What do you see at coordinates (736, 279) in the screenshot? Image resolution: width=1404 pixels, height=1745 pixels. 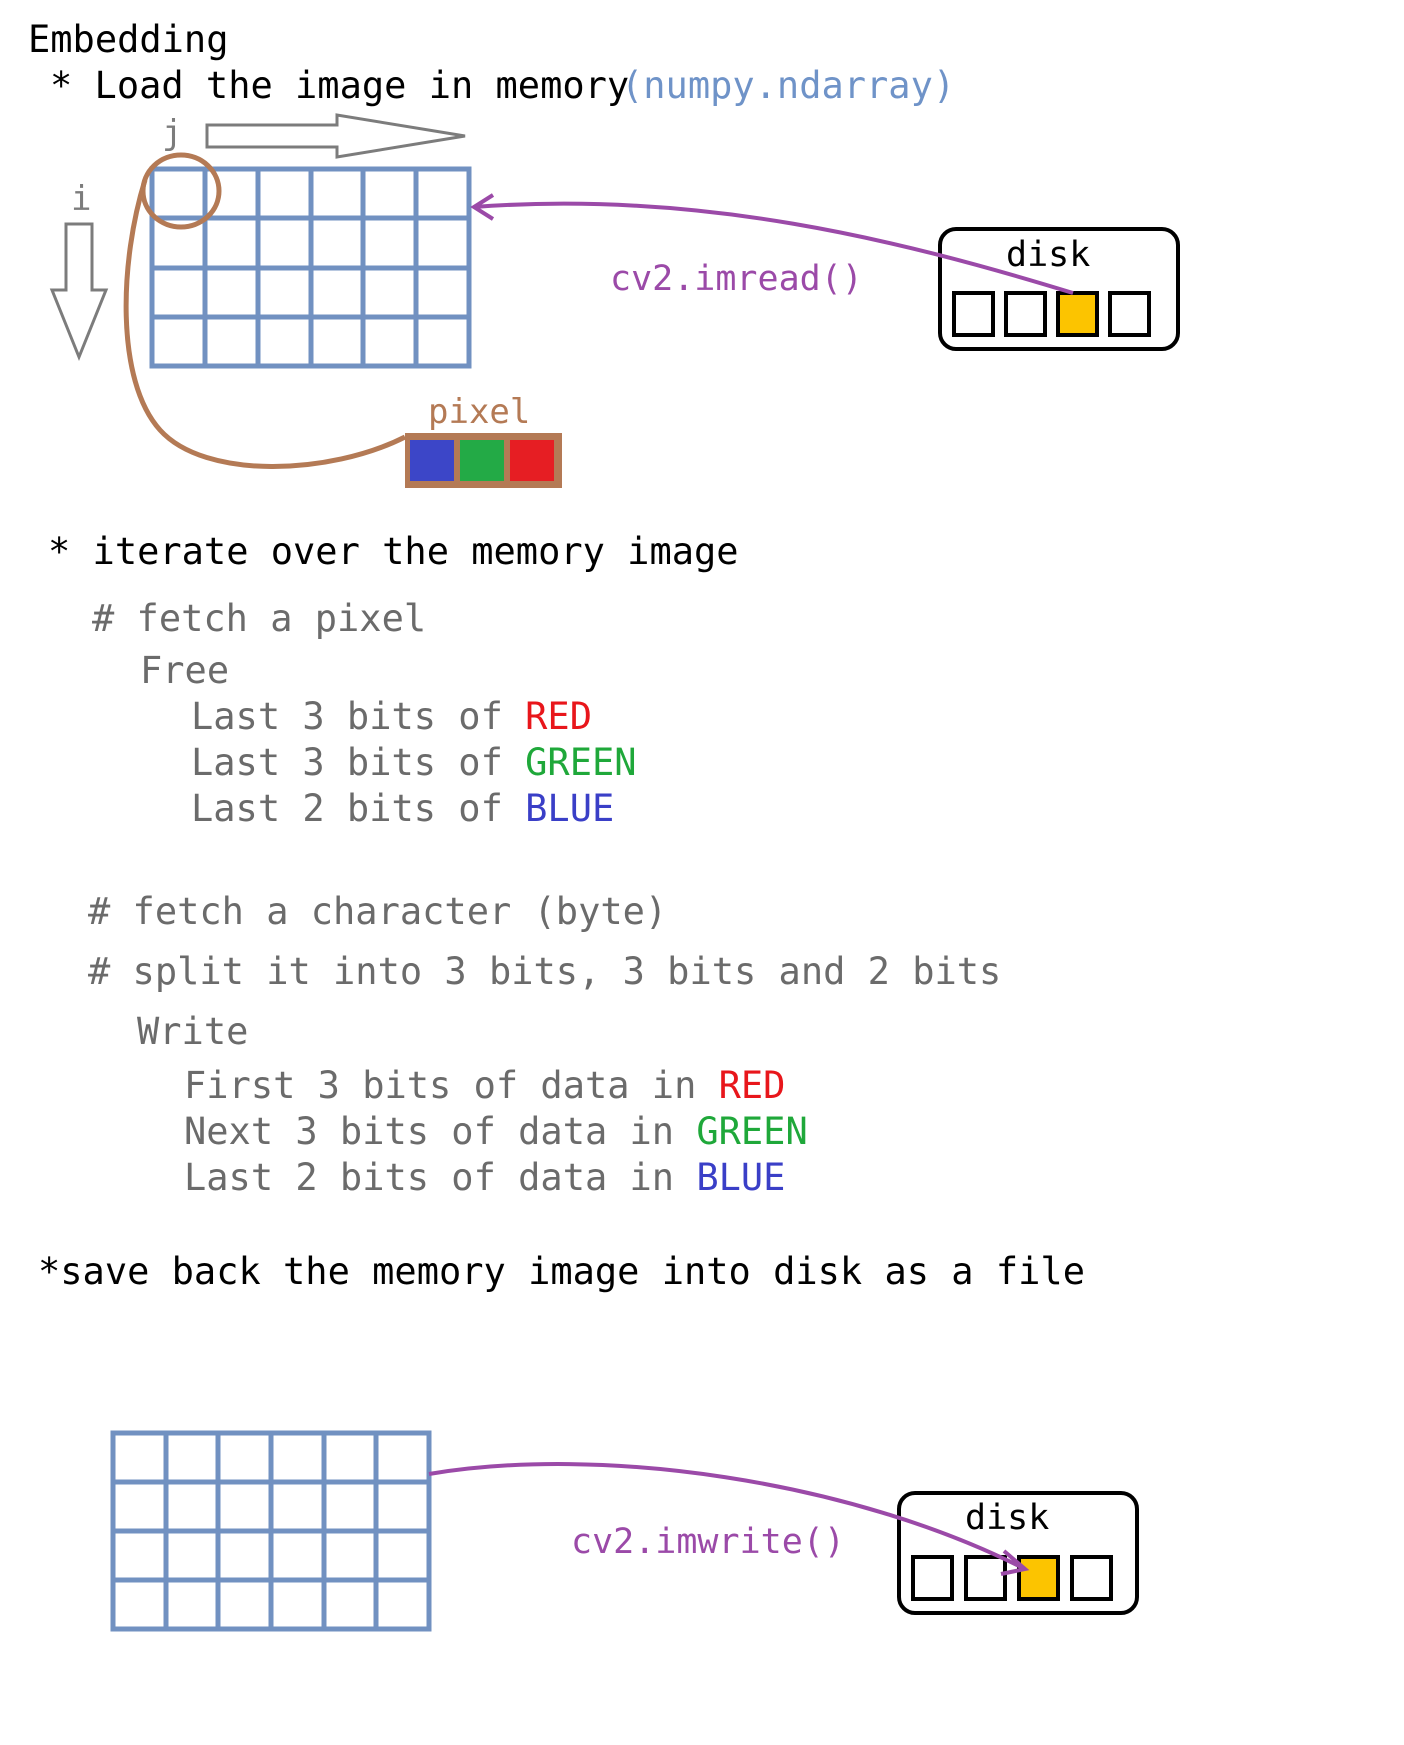 I see `imread-label: cv2.imread()` at bounding box center [736, 279].